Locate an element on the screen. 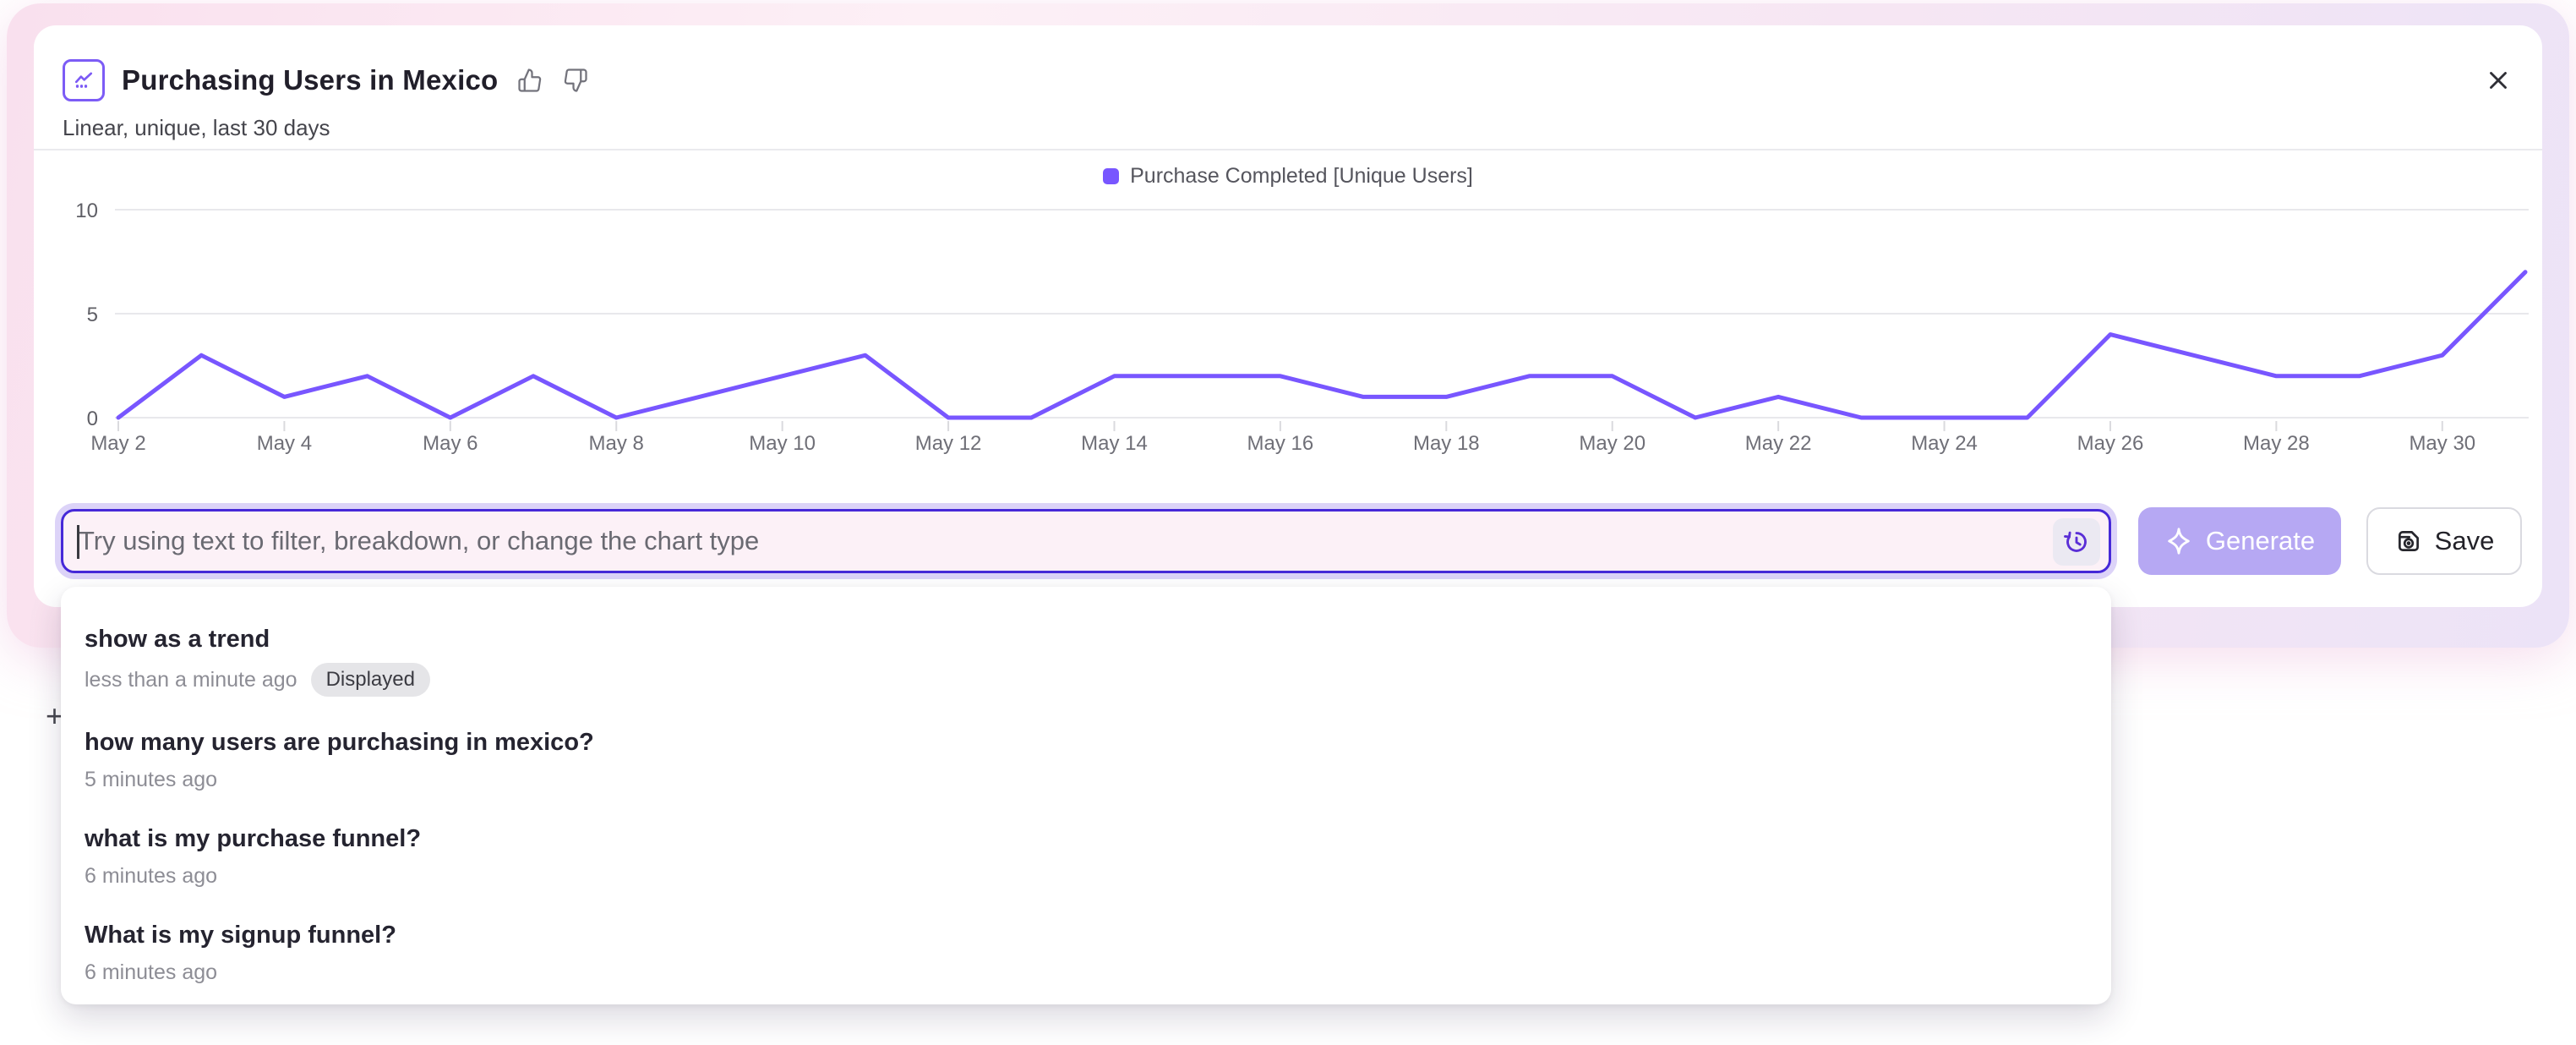 Image resolution: width=2576 pixels, height=1045 pixels. svg-text: 5 is located at coordinates (92, 315).